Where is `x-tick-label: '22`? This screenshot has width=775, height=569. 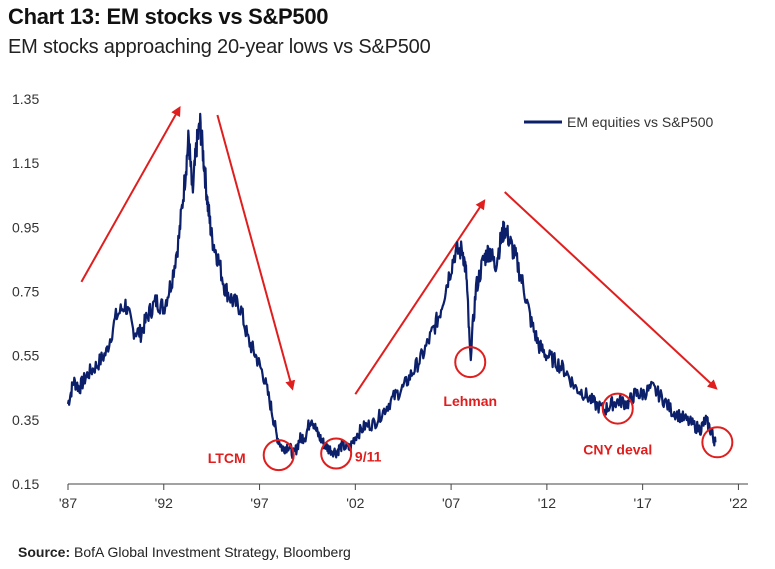
x-tick-label: '22 is located at coordinates (738, 503).